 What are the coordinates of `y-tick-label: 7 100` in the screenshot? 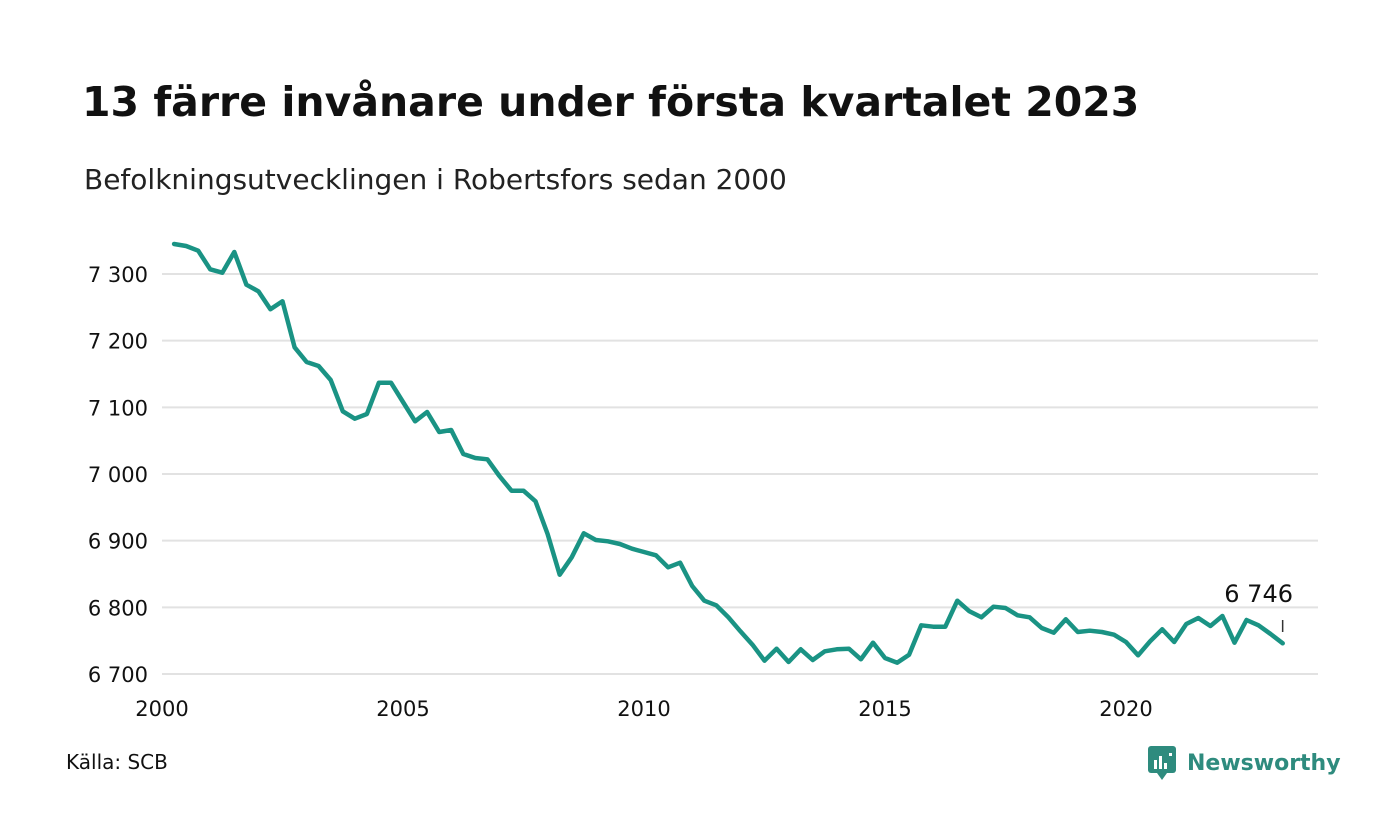 It's located at (118, 408).